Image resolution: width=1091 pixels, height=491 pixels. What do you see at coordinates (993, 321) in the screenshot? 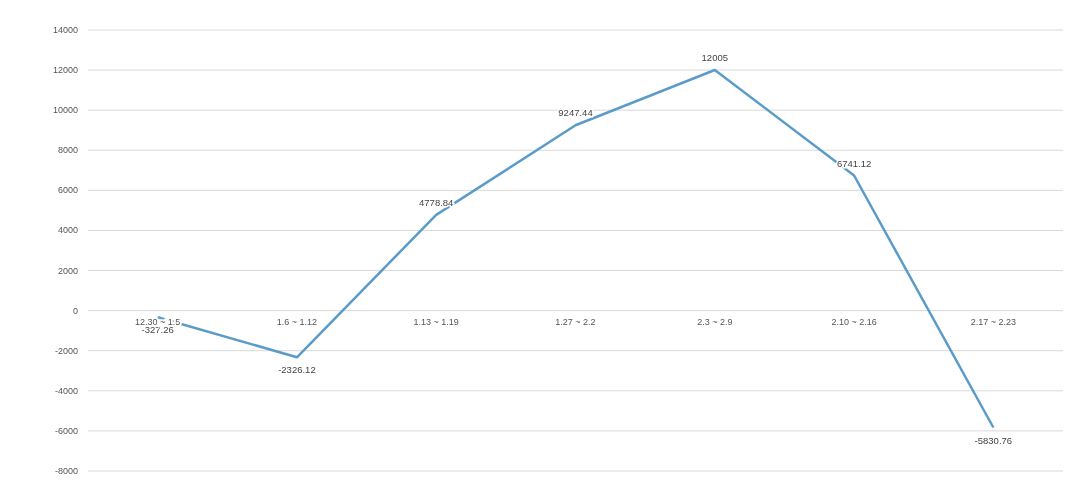
I see `x-tick-label: 2.17 ~ 2.23` at bounding box center [993, 321].